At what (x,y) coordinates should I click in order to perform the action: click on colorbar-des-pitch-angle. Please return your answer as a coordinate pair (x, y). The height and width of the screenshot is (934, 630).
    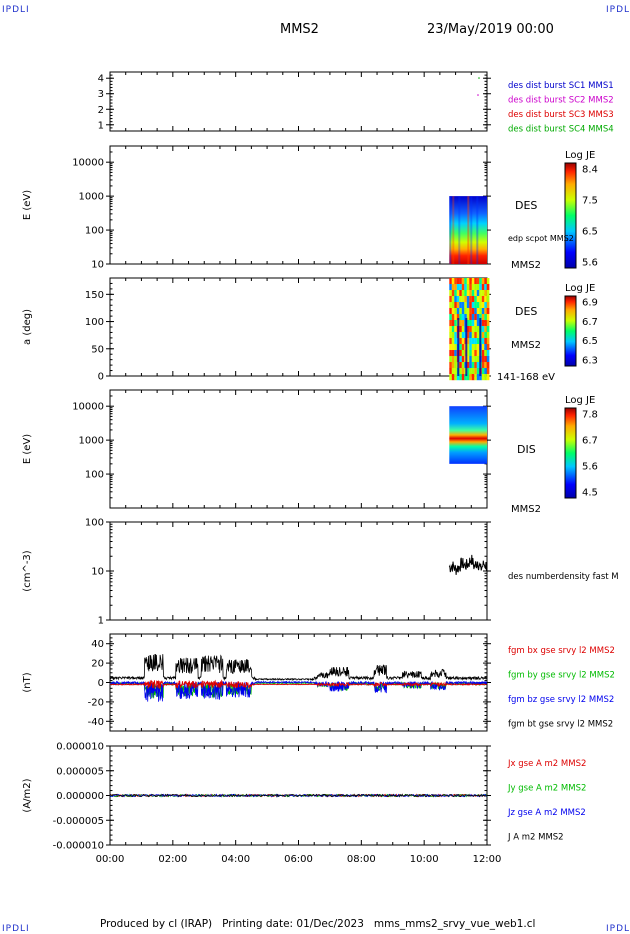
    Looking at the image, I should click on (570, 331).